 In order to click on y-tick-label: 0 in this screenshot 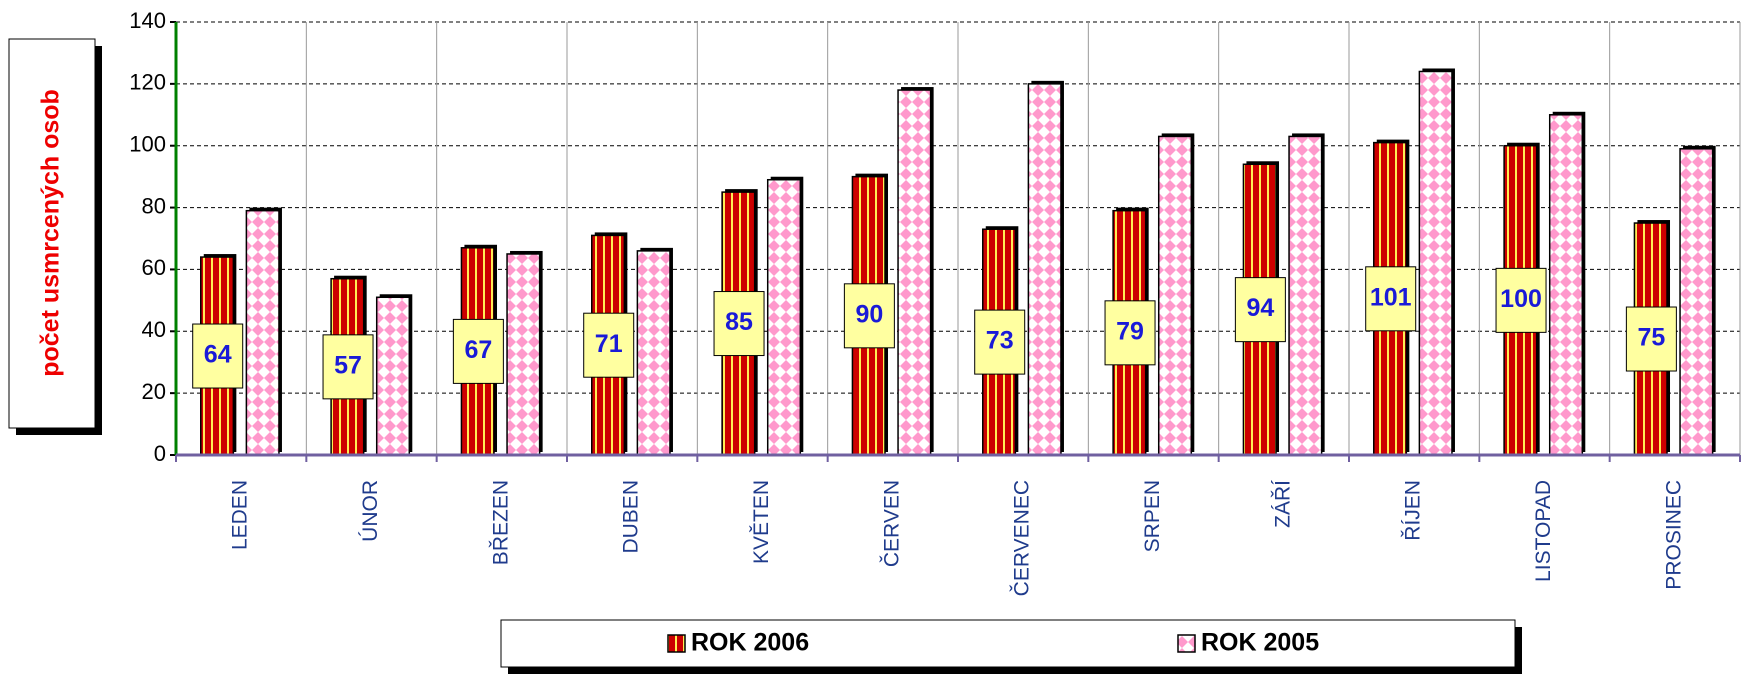, I will do `click(160, 453)`.